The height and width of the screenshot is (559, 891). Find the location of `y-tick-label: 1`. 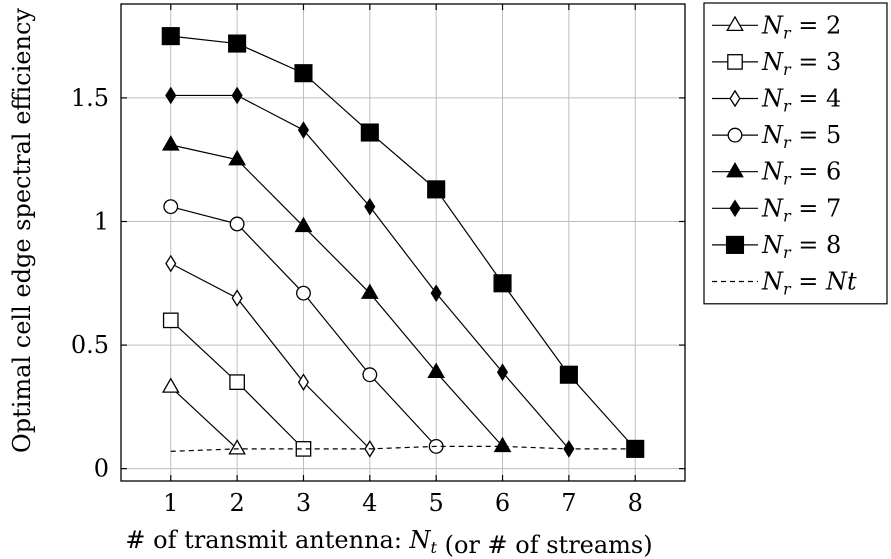

y-tick-label: 1 is located at coordinates (101, 221).